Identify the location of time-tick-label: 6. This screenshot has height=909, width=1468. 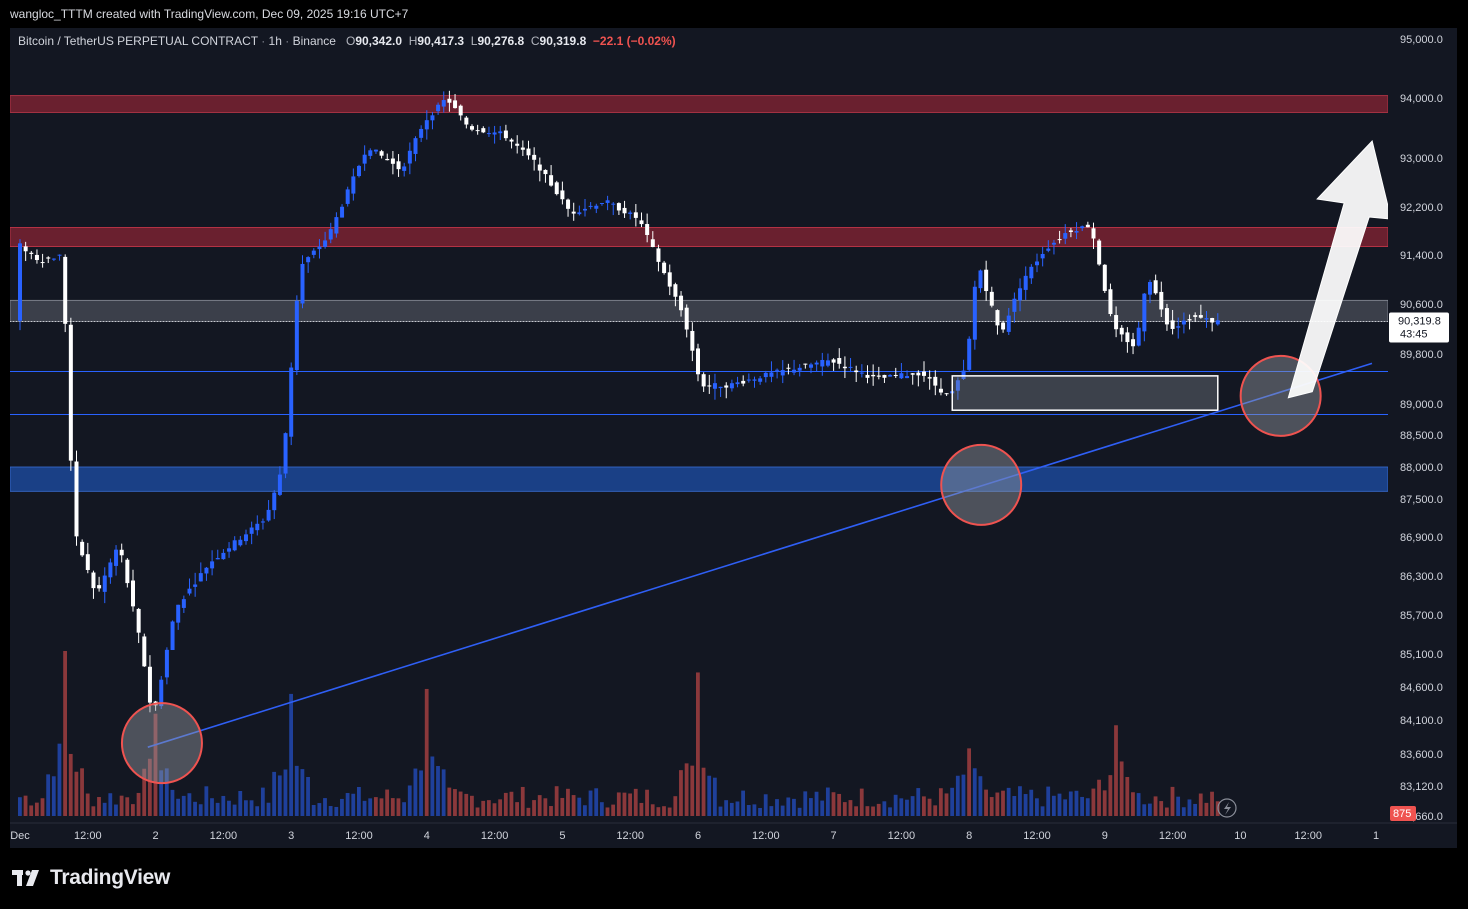
(698, 836).